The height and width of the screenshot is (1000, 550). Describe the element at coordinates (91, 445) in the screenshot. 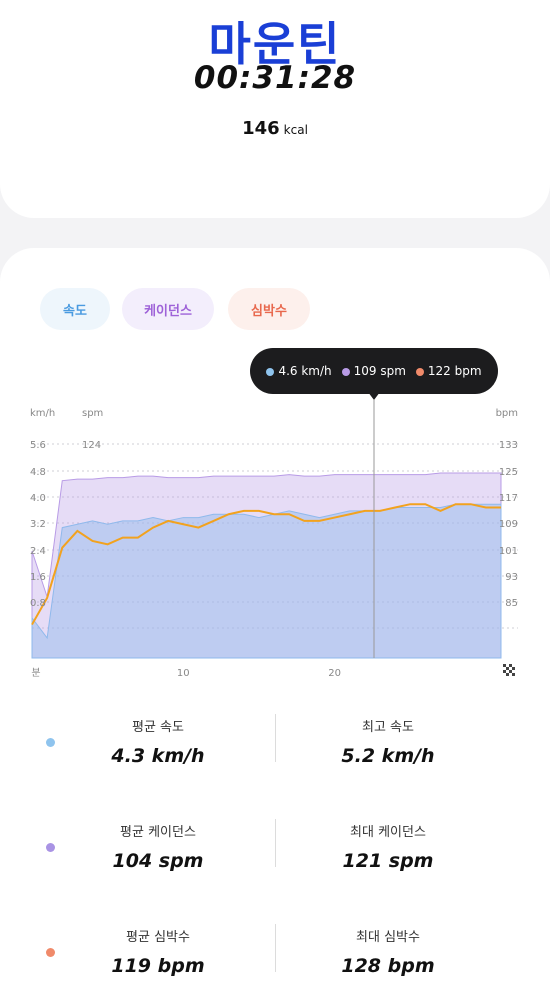

I see `cadence-tick-label: 124` at that location.